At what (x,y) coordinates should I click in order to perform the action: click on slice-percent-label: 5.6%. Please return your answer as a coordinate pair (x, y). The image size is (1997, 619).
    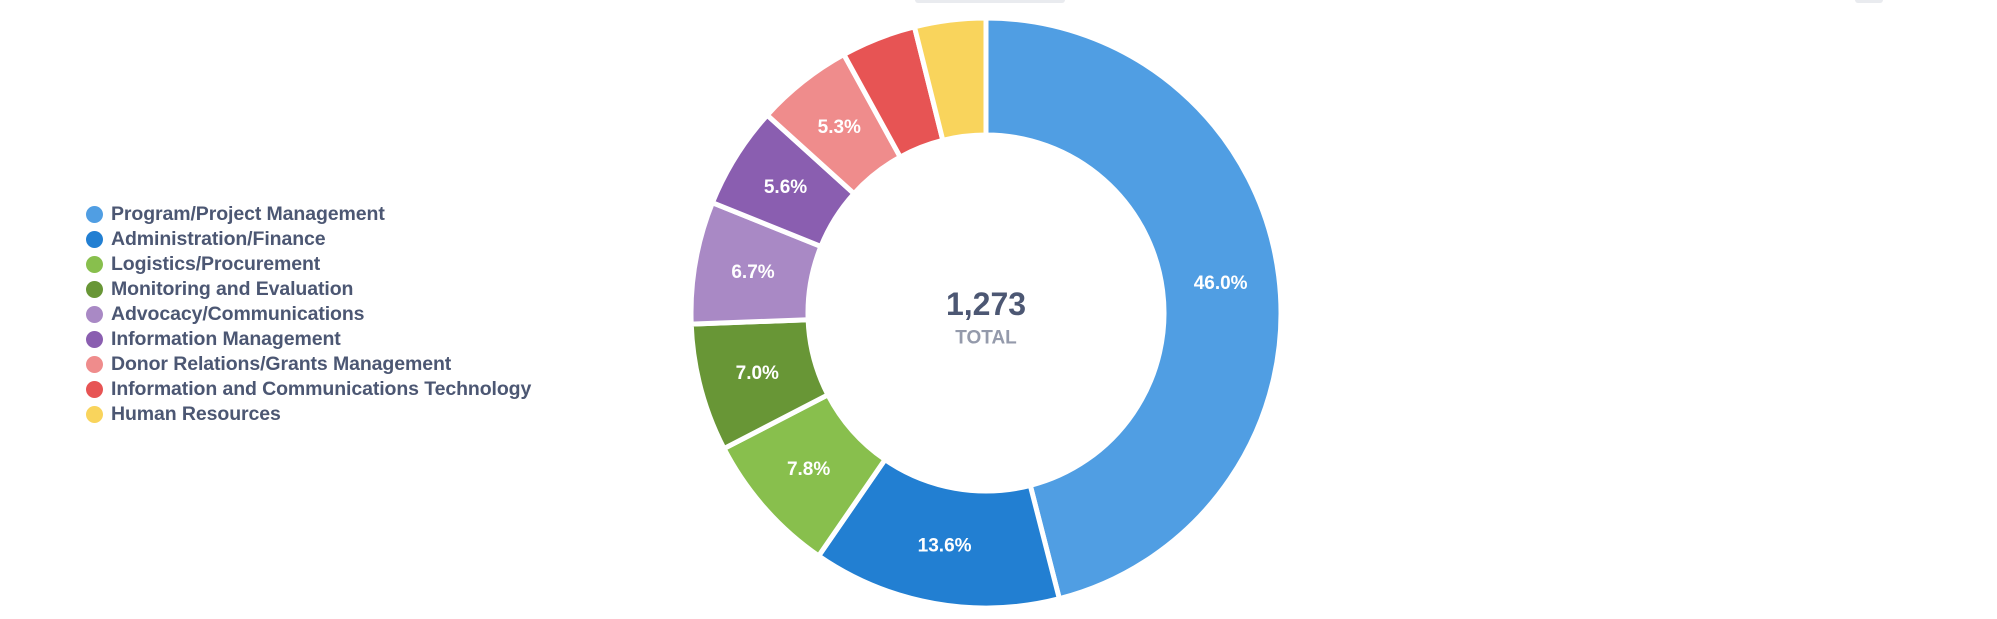
    Looking at the image, I should click on (785, 187).